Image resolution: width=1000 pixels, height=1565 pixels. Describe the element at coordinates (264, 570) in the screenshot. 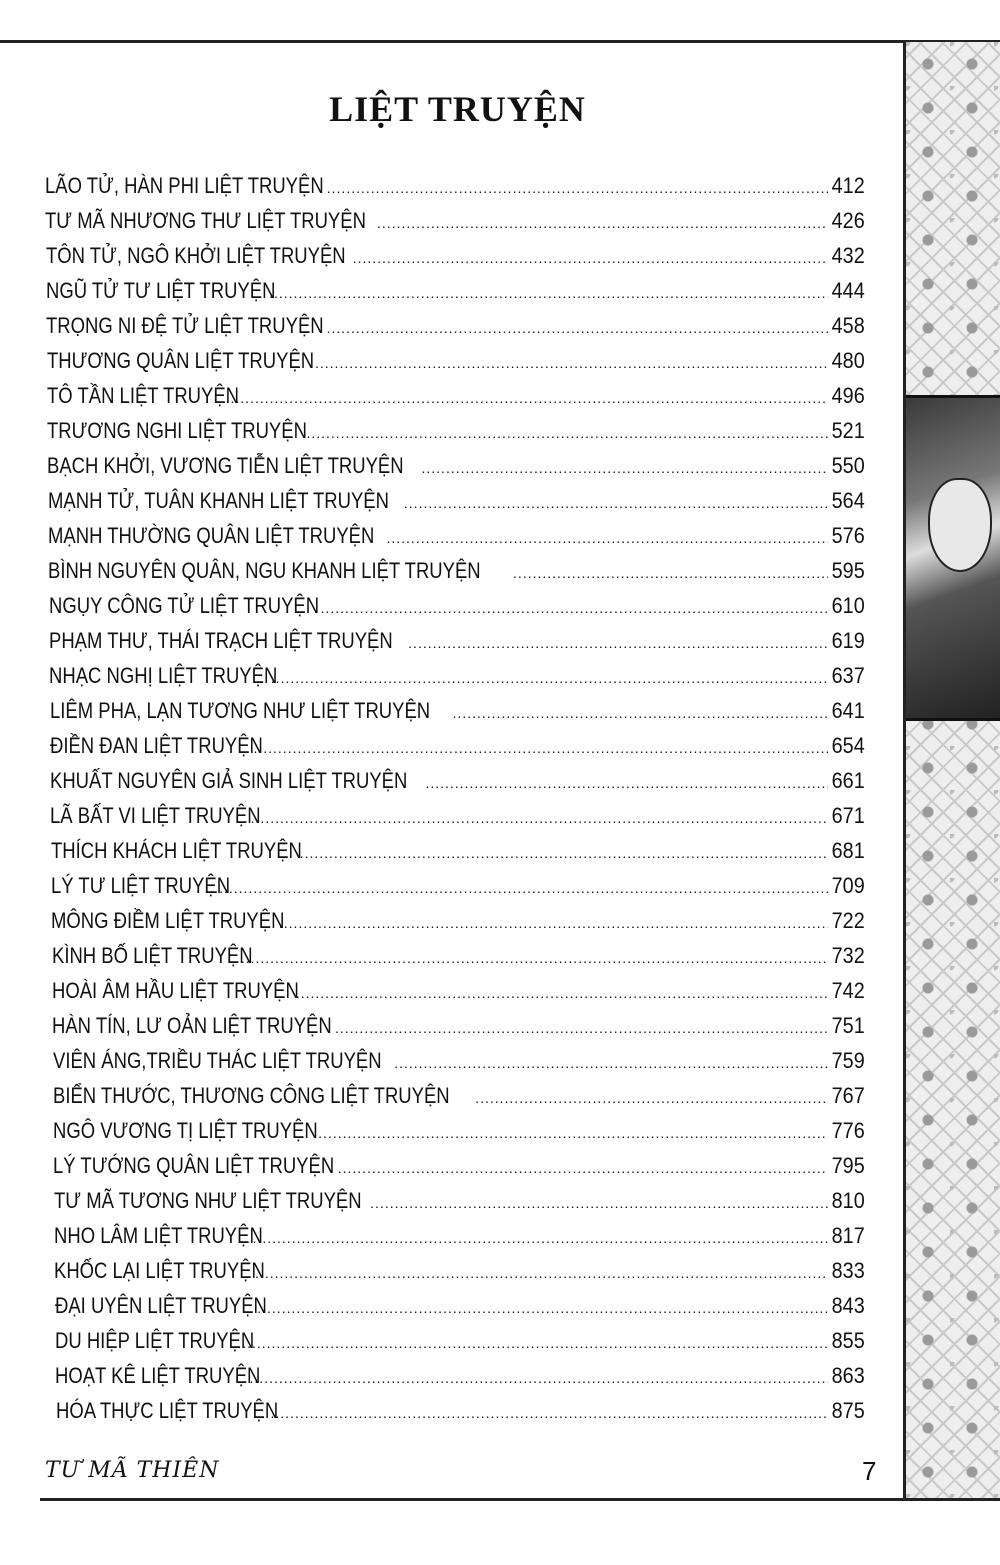

I see `toc-entry-title: BÌNH NGUYÊN QUÂN, NGU KHANH LIỆT TRUYỆN` at that location.